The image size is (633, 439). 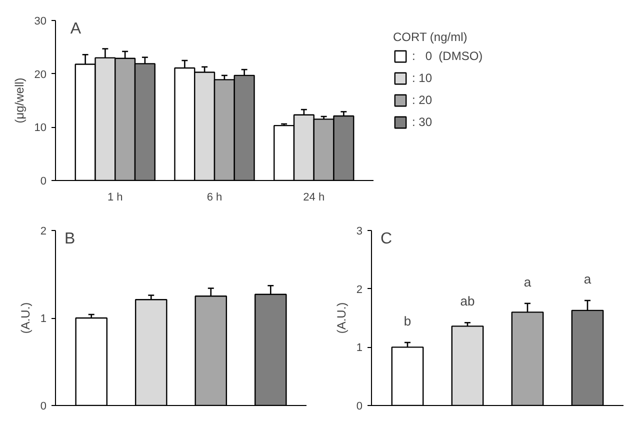 I want to click on annotation: b, so click(x=408, y=321).